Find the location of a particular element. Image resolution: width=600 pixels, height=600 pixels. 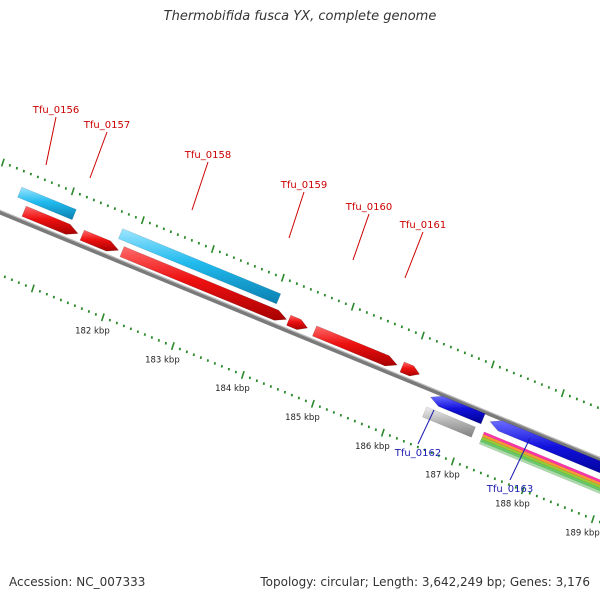

tick-label-184: 184 kbp is located at coordinates (232, 389).